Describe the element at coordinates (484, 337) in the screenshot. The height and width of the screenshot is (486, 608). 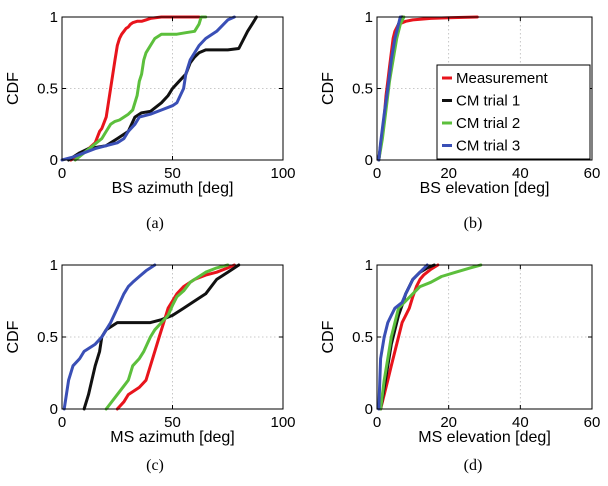
I see `plot-area` at that location.